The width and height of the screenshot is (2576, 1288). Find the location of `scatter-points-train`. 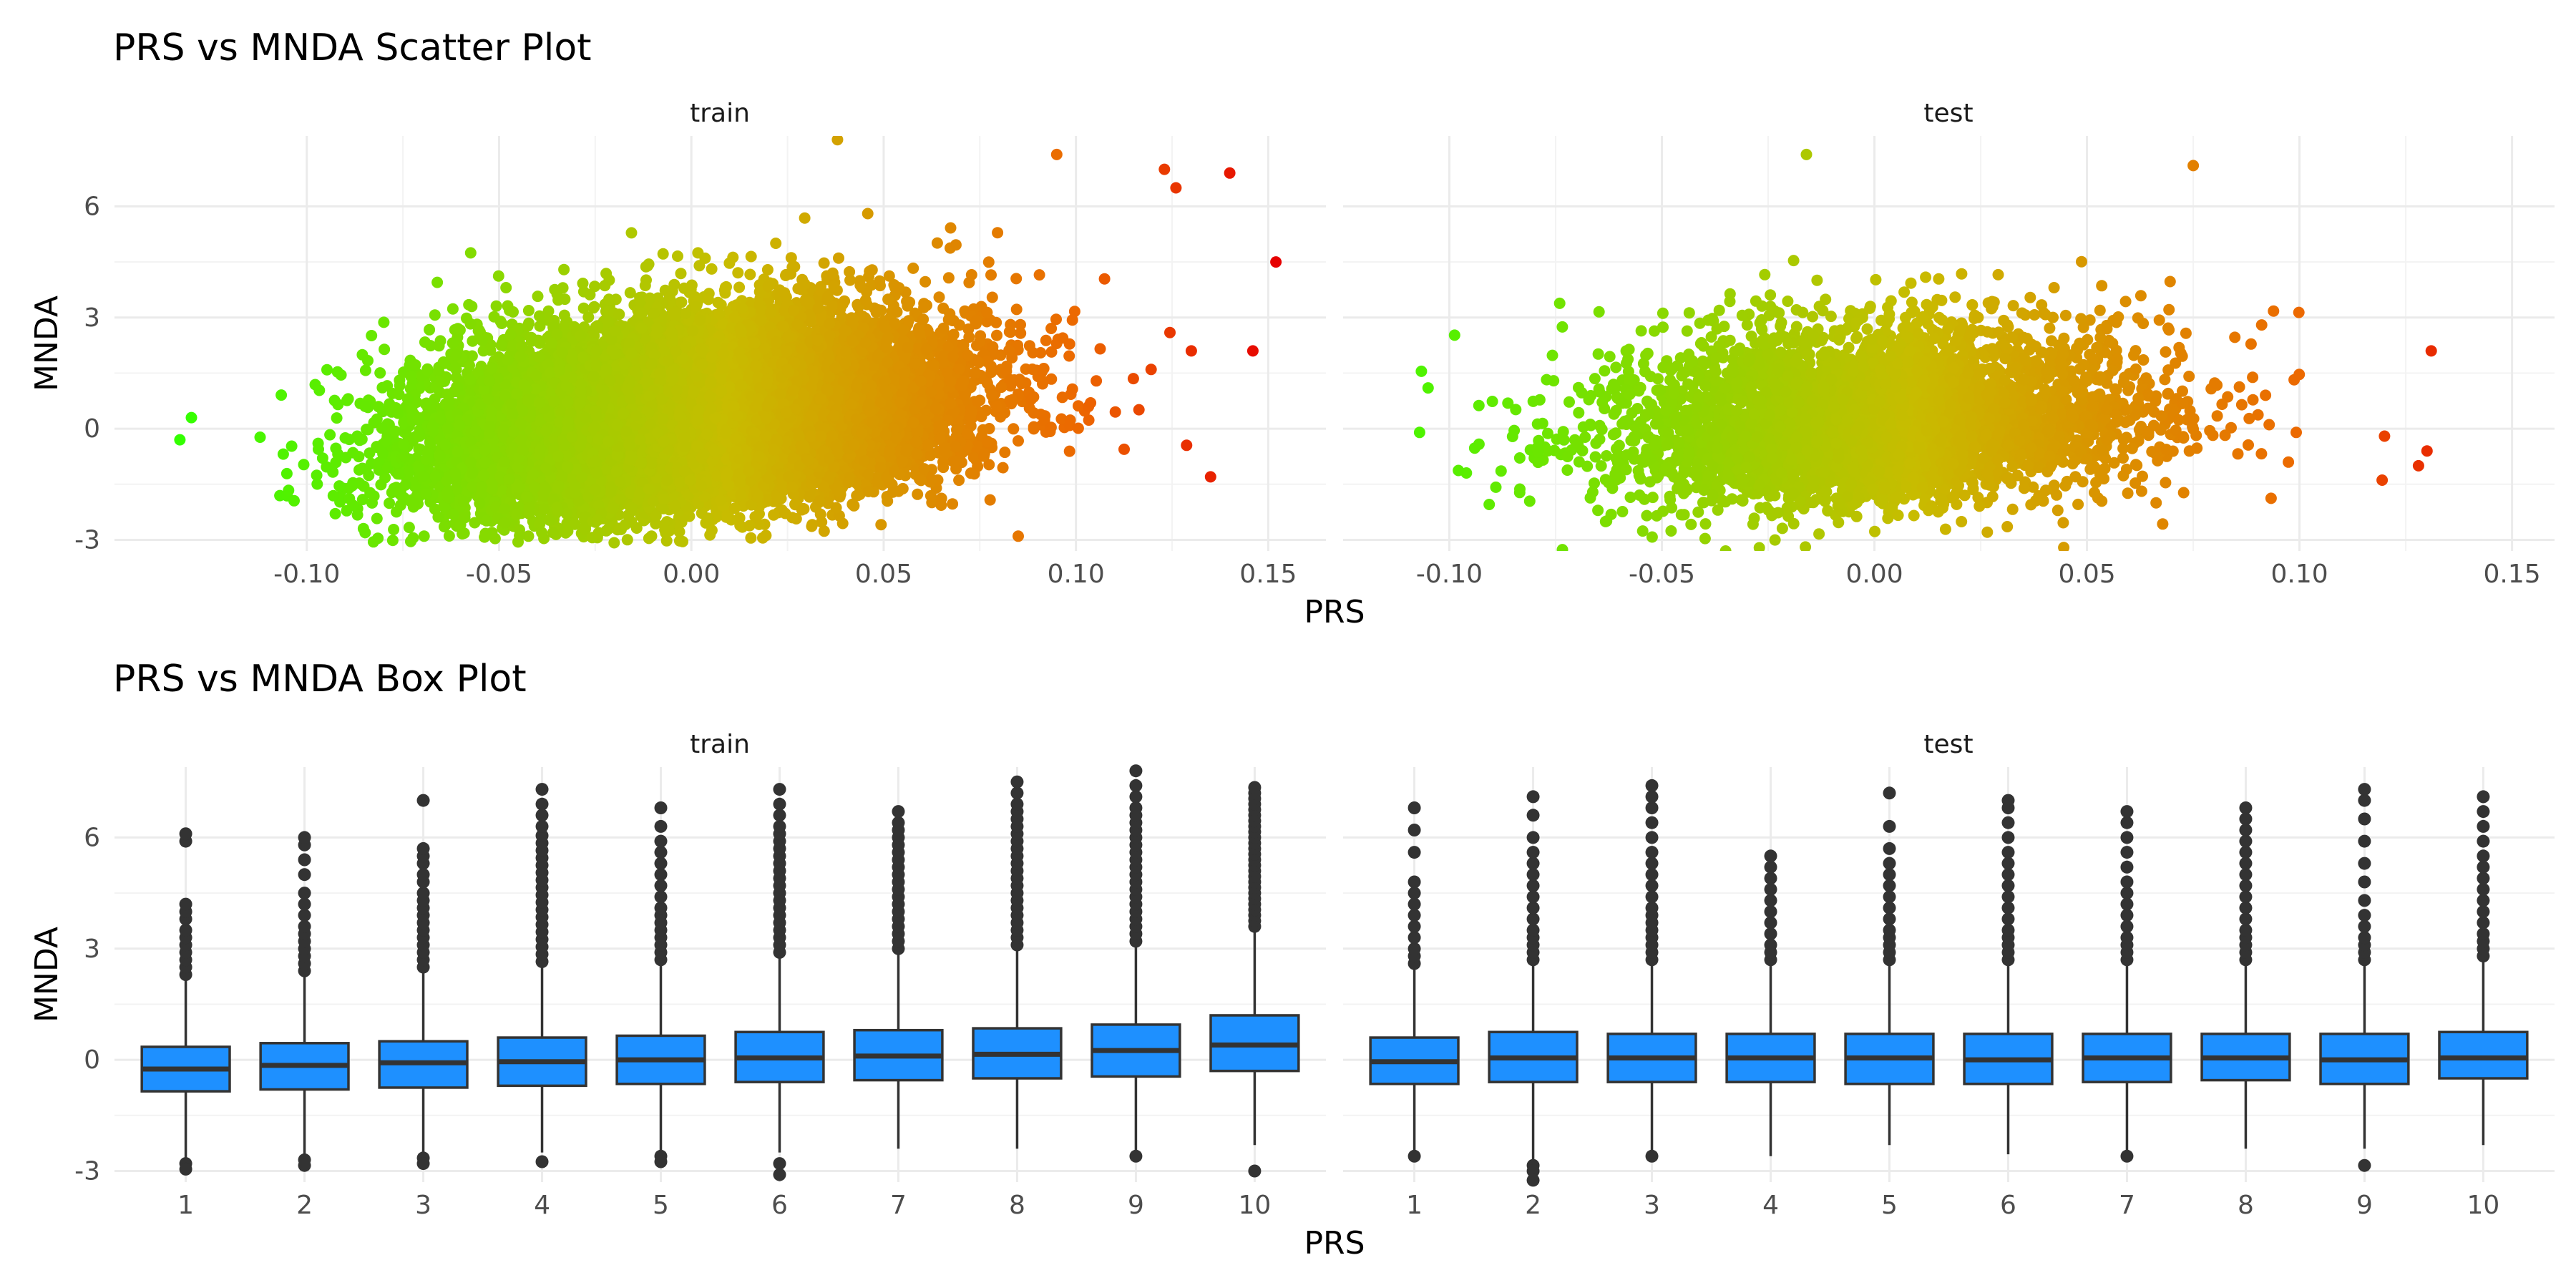

scatter-points-train is located at coordinates (728, 342).